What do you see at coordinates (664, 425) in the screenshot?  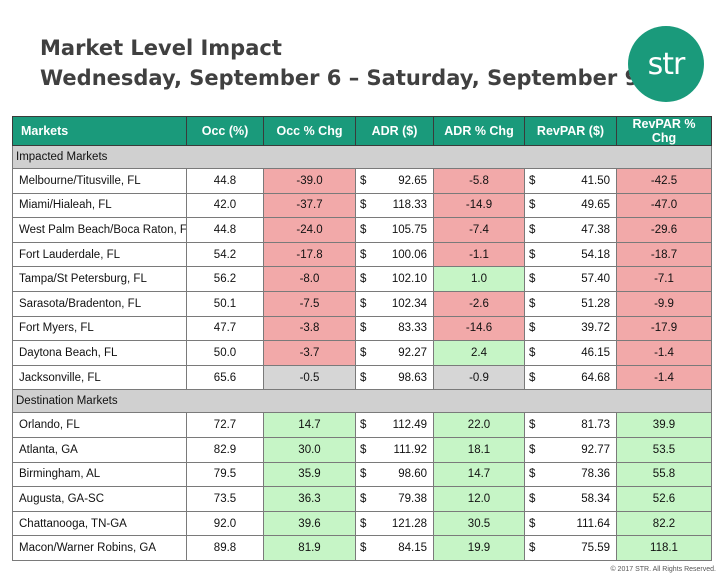 I see `revpar-change-cell: 39.9` at bounding box center [664, 425].